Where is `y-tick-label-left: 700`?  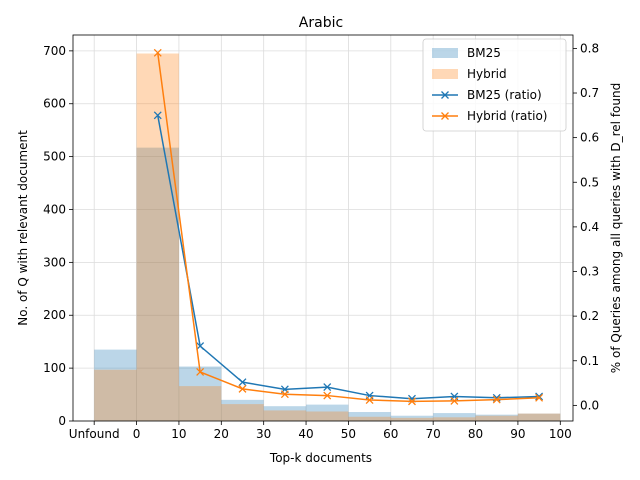
y-tick-label-left: 700 is located at coordinates (54, 51).